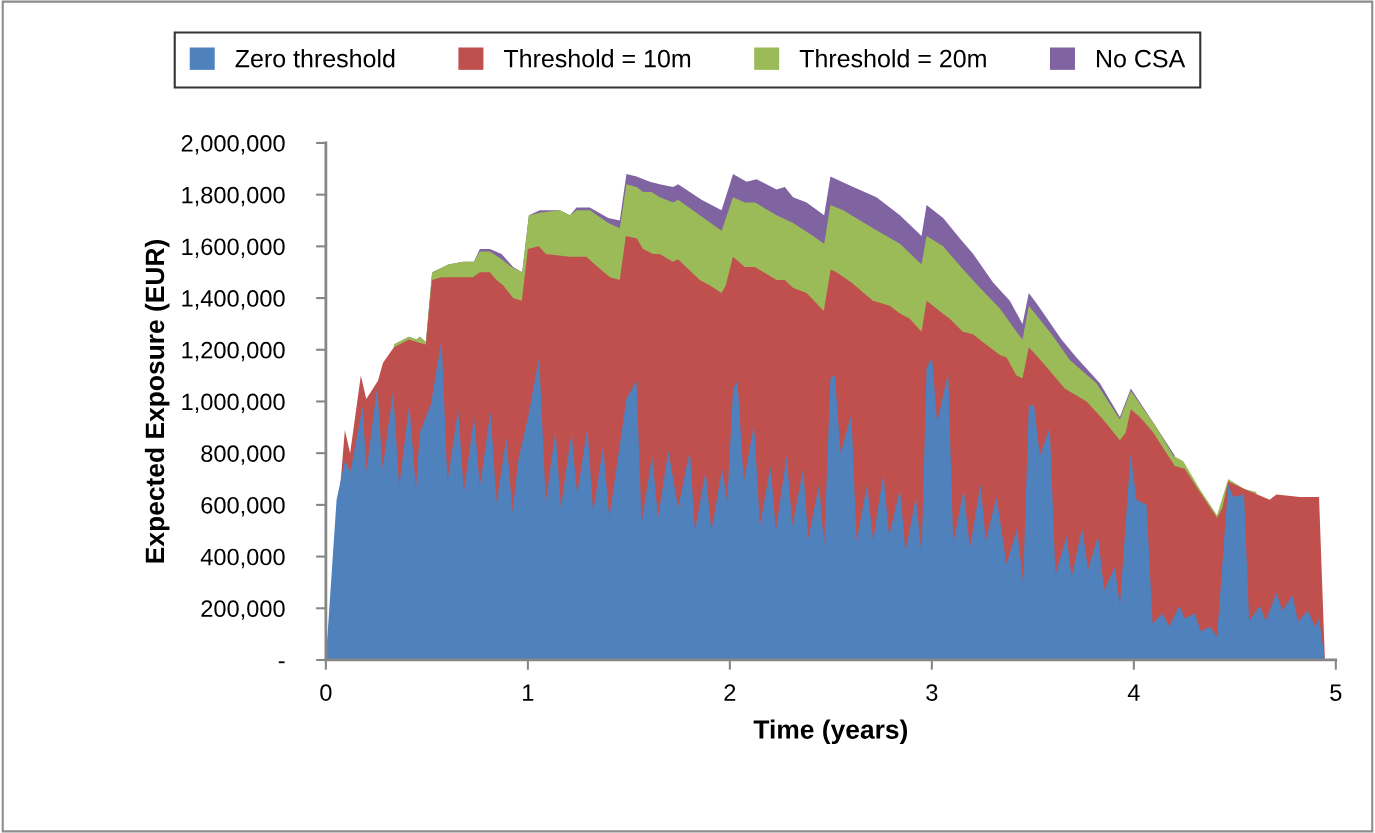 The height and width of the screenshot is (833, 1375). What do you see at coordinates (932, 692) in the screenshot?
I see `x-tick-label: 3` at bounding box center [932, 692].